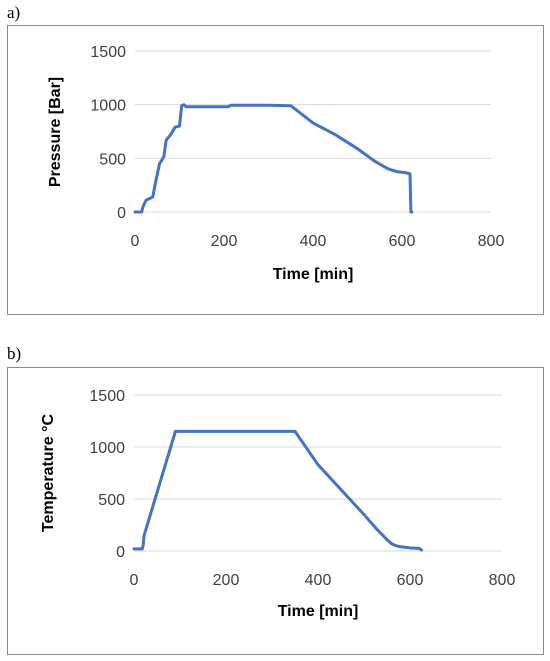  What do you see at coordinates (491, 241) in the screenshot?
I see `pressure-x-tick-label: 800` at bounding box center [491, 241].